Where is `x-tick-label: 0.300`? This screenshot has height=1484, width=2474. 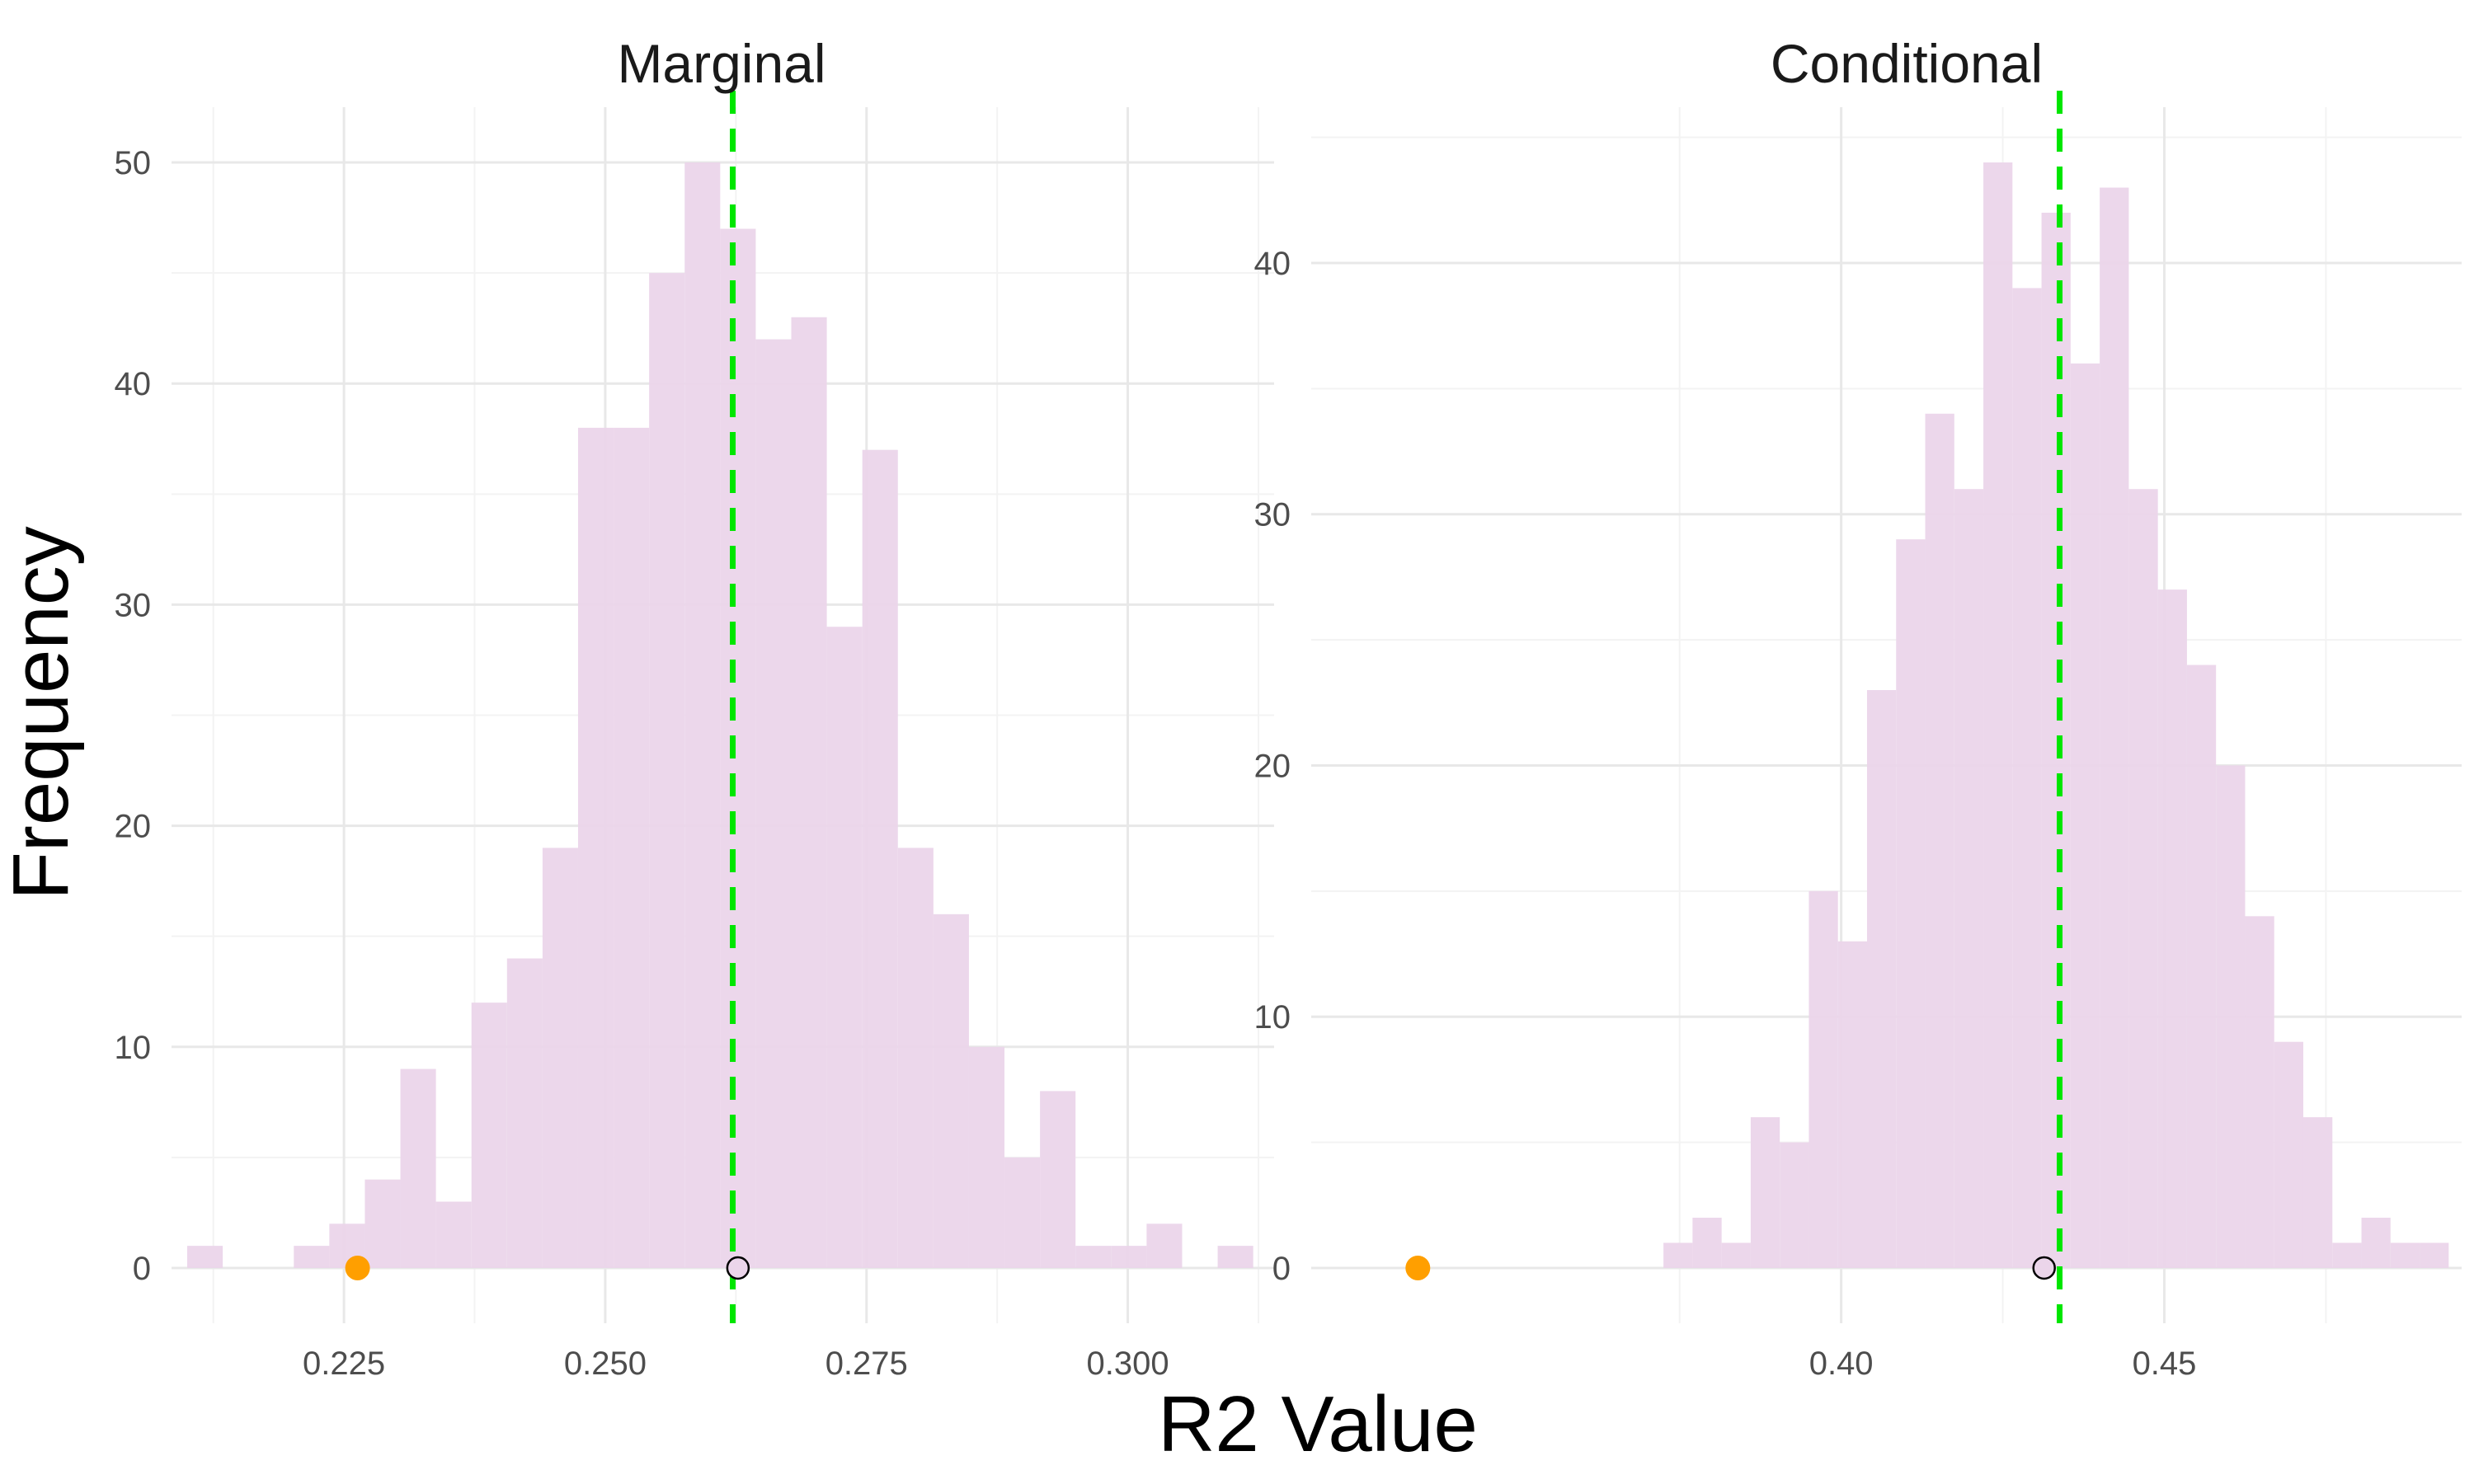 x-tick-label: 0.300 is located at coordinates (1128, 1363).